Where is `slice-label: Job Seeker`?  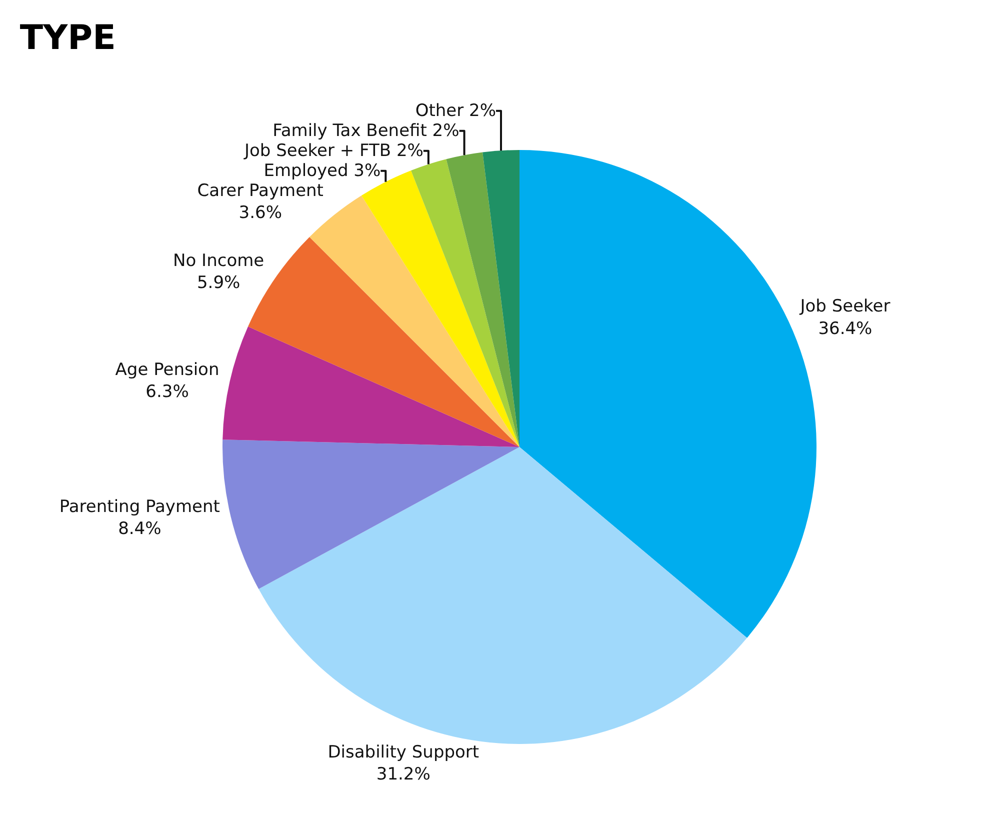 slice-label: Job Seeker is located at coordinates (844, 306).